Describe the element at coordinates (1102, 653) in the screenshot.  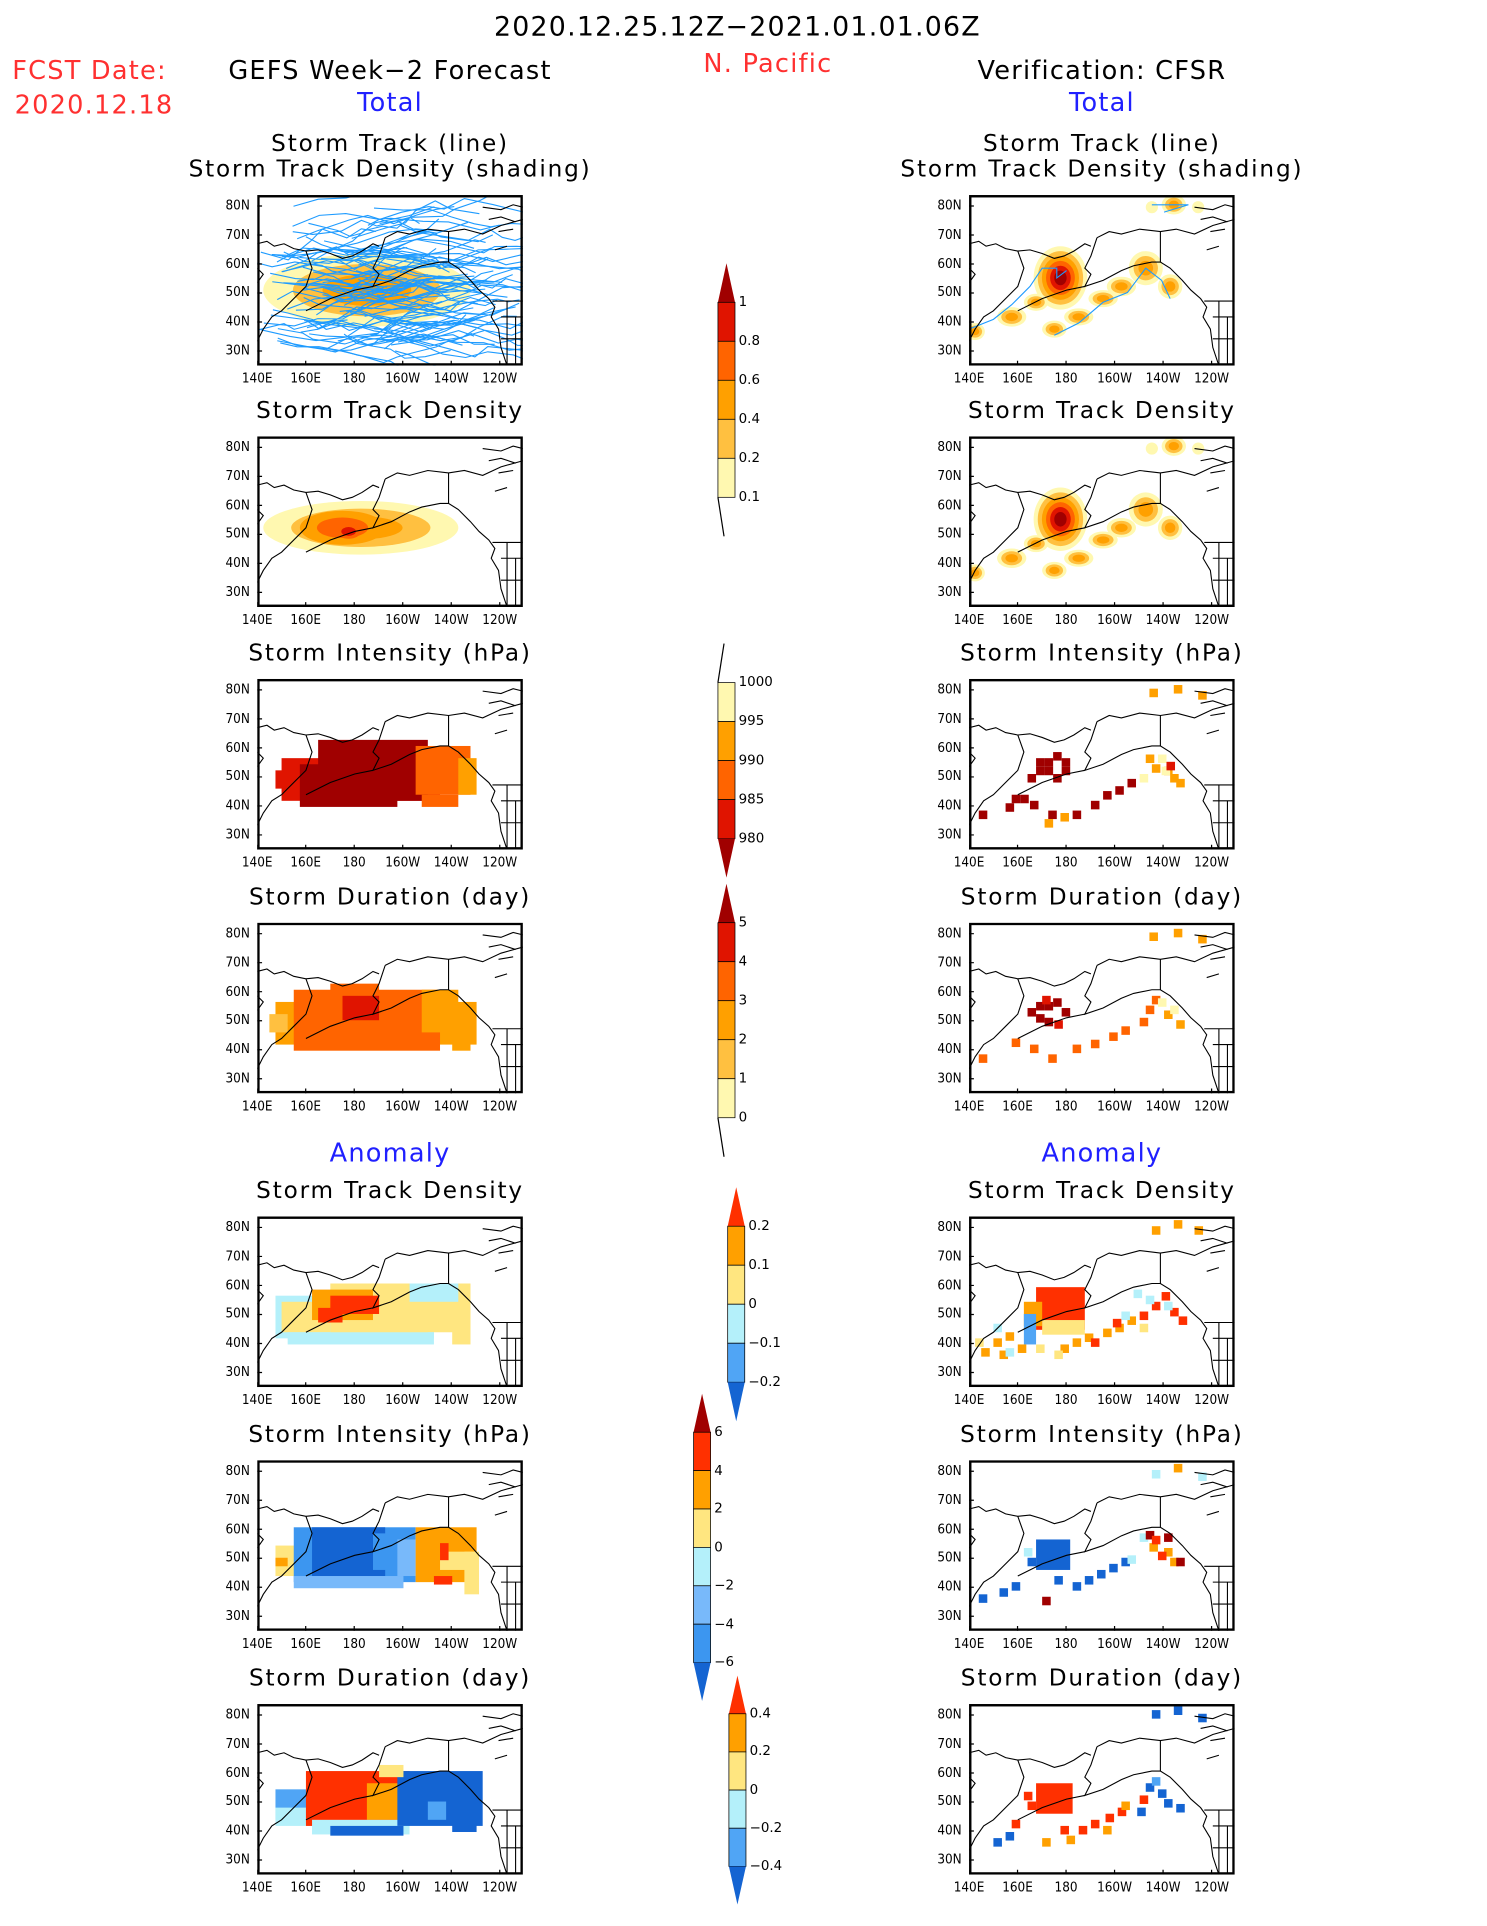
I see `verification-panel-title: Storm Intensity (hPa)` at that location.